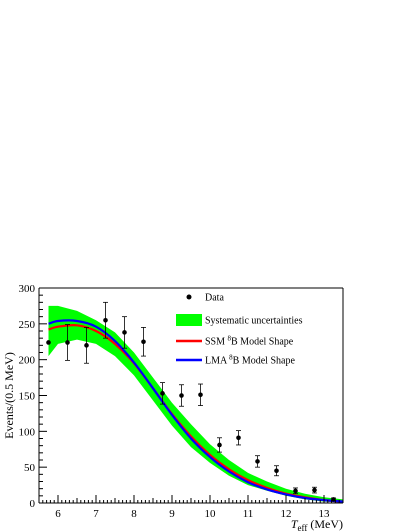 The height and width of the screenshot is (532, 411). Describe the element at coordinates (303, 527) in the screenshot. I see `x-axis-title-sub: eff` at that location.